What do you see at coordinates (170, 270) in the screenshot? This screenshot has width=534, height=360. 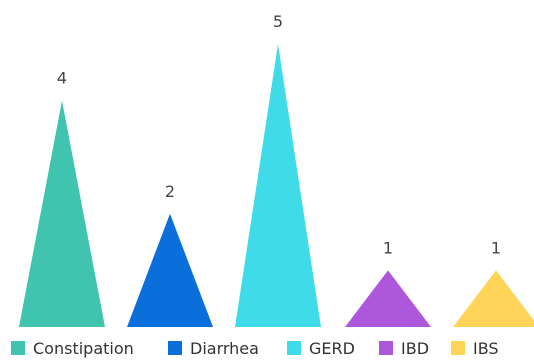 I see `bar-diarrhea` at bounding box center [170, 270].